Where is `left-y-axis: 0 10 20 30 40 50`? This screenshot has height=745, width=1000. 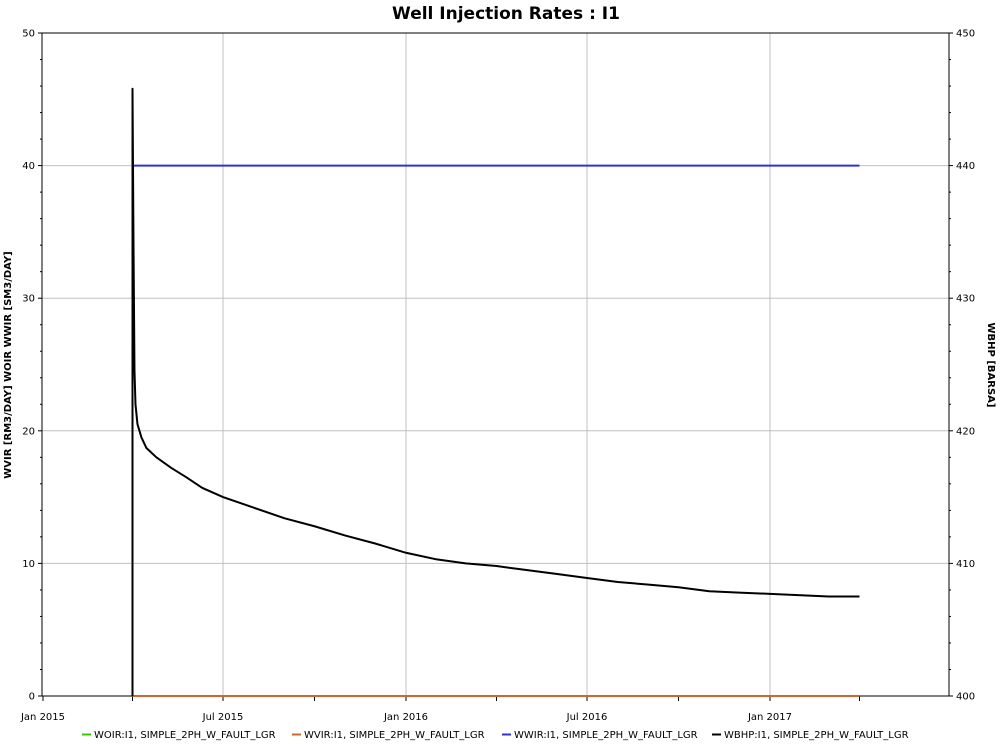 left-y-axis: 0 10 20 30 40 50 is located at coordinates (32, 366).